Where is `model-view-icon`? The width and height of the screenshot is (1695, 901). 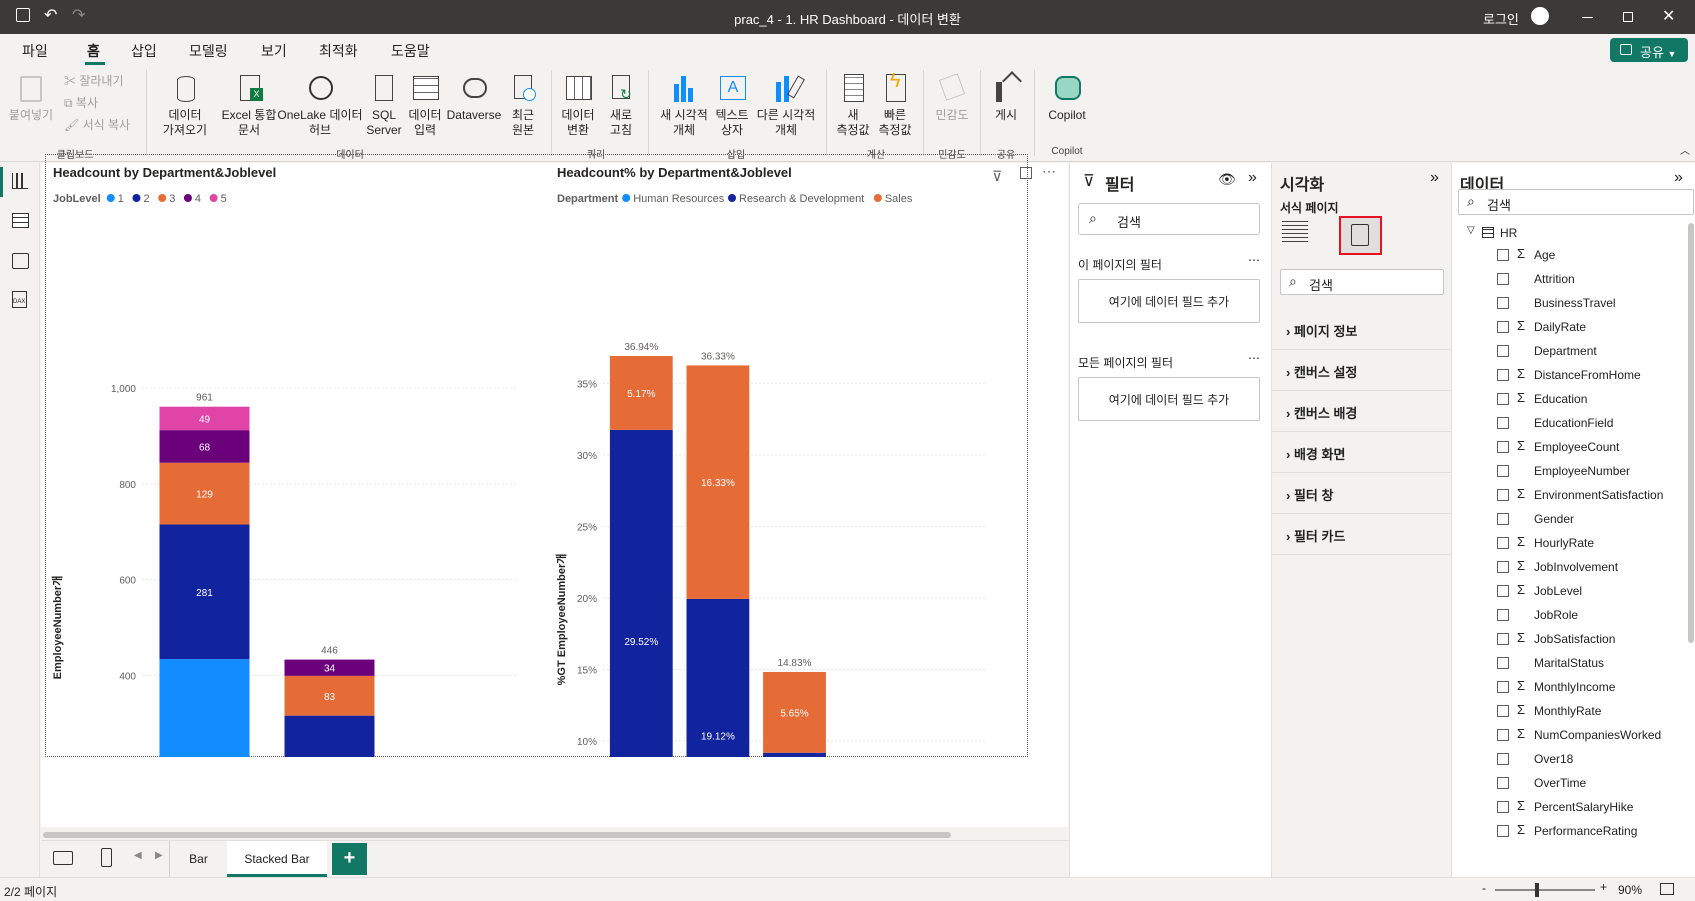
model-view-icon is located at coordinates (20, 261).